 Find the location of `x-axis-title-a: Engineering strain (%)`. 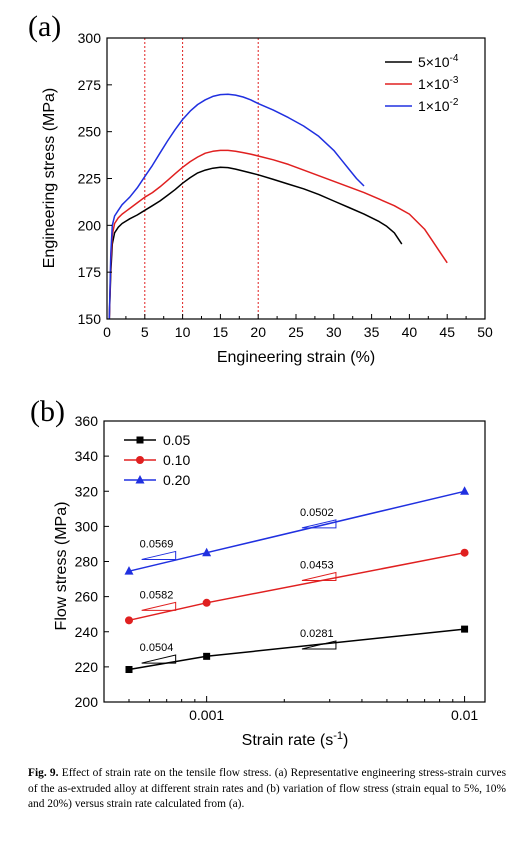

x-axis-title-a: Engineering strain (%) is located at coordinates (296, 357).